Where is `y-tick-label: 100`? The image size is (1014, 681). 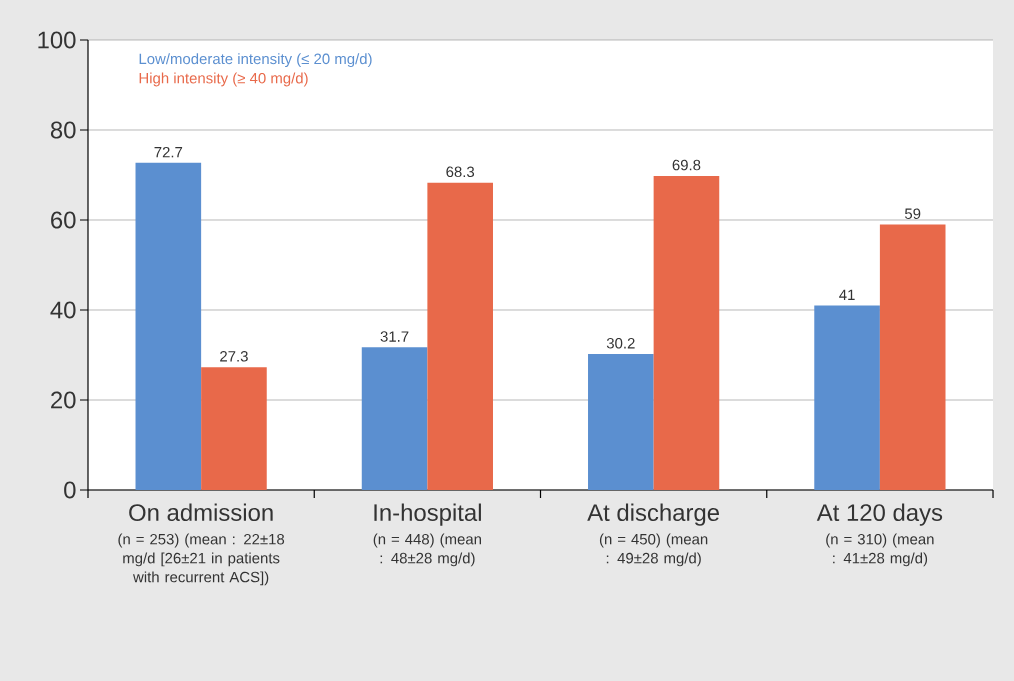 y-tick-label: 100 is located at coordinates (57, 40).